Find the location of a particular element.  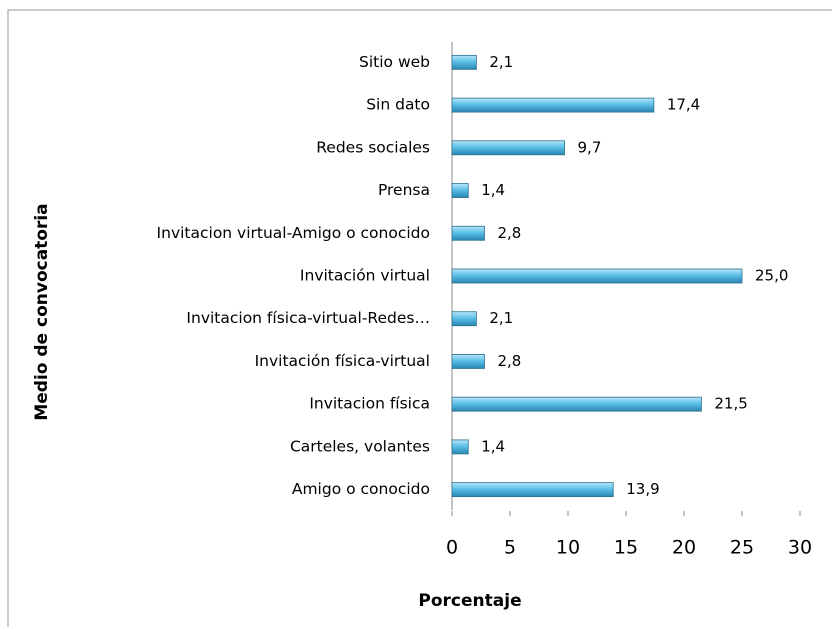

x-tick-label: 25 is located at coordinates (742, 548).